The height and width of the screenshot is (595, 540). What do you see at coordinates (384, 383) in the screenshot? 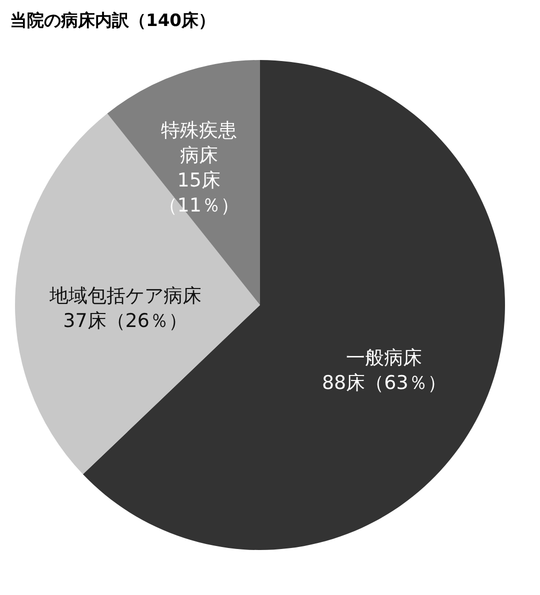
I see `data-label: 88床（63％）` at bounding box center [384, 383].